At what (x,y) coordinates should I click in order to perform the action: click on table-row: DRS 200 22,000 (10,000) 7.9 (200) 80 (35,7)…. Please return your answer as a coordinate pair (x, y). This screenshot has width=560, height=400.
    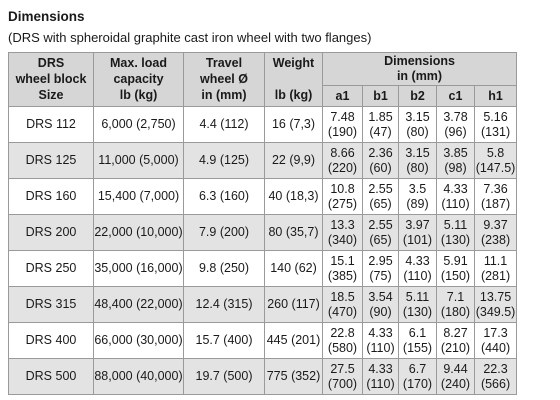
    Looking at the image, I should click on (263, 232).